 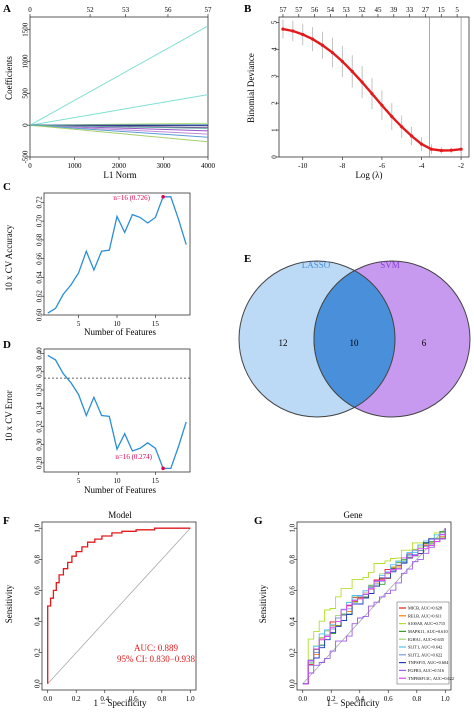 I want to click on panel-f-y-tick-label: 0.8, so click(x=38, y=558).